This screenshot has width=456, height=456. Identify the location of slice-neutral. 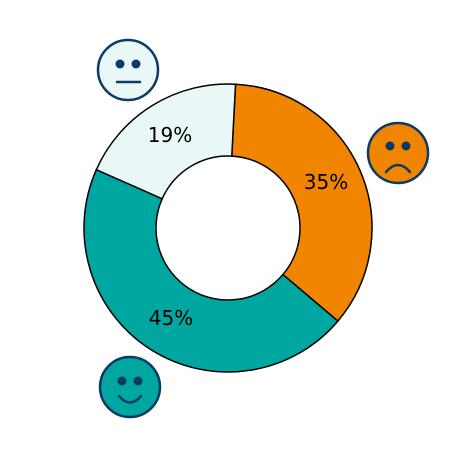
(166, 141).